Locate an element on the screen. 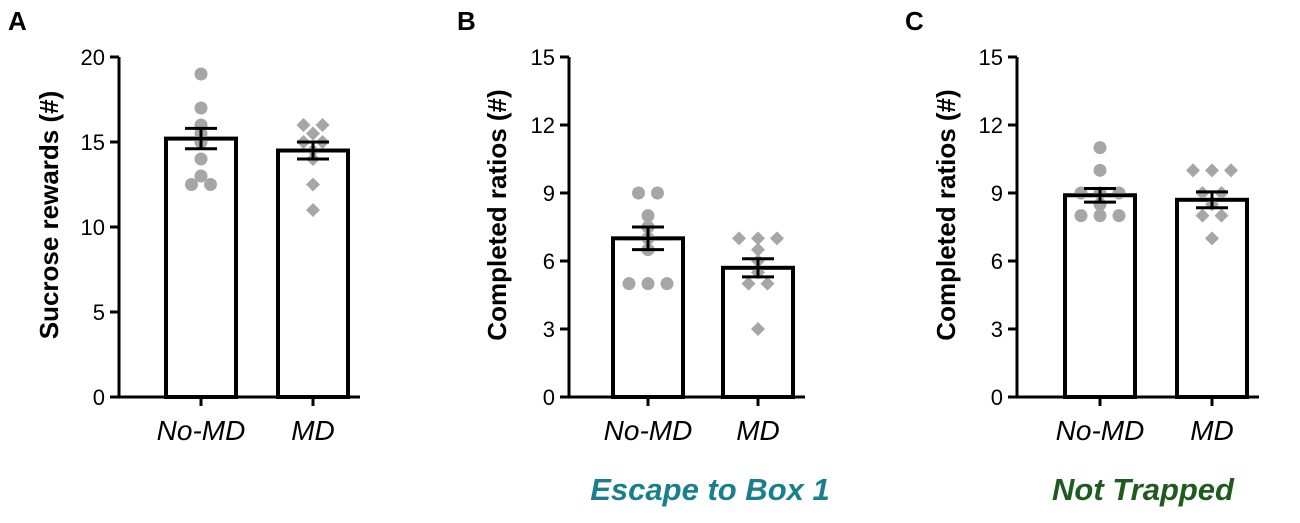  error-bar-c-md is located at coordinates (1212, 200).